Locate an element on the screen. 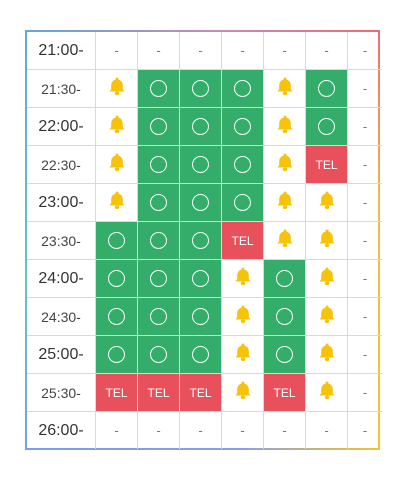 The image size is (403, 480). time-label: 22:30- is located at coordinates (61, 164).